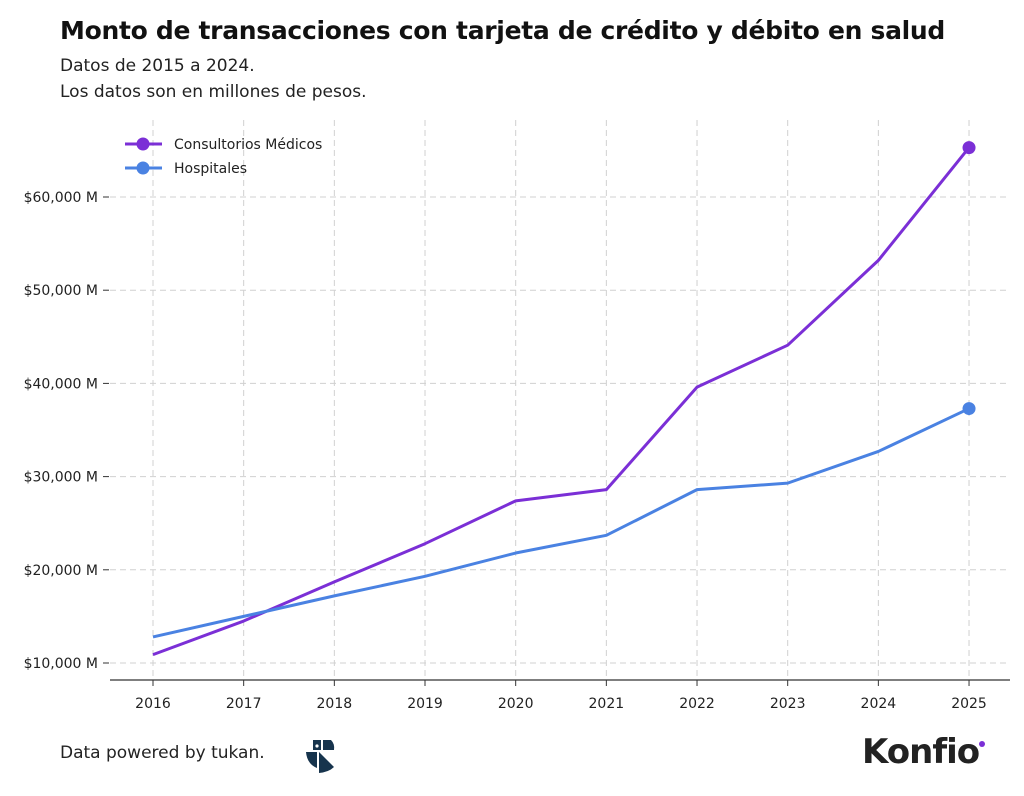 The width and height of the screenshot is (1024, 796). Describe the element at coordinates (244, 704) in the screenshot. I see `x-tick-label: 2017` at that location.